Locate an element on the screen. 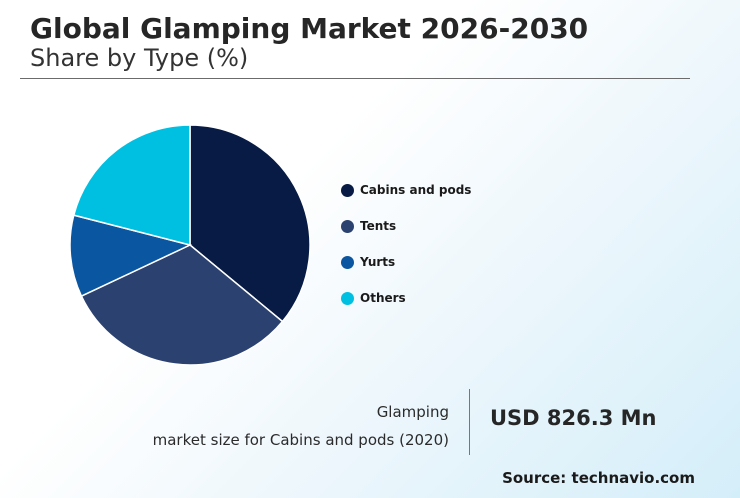  legend-item-tents: Tents is located at coordinates (406, 226).